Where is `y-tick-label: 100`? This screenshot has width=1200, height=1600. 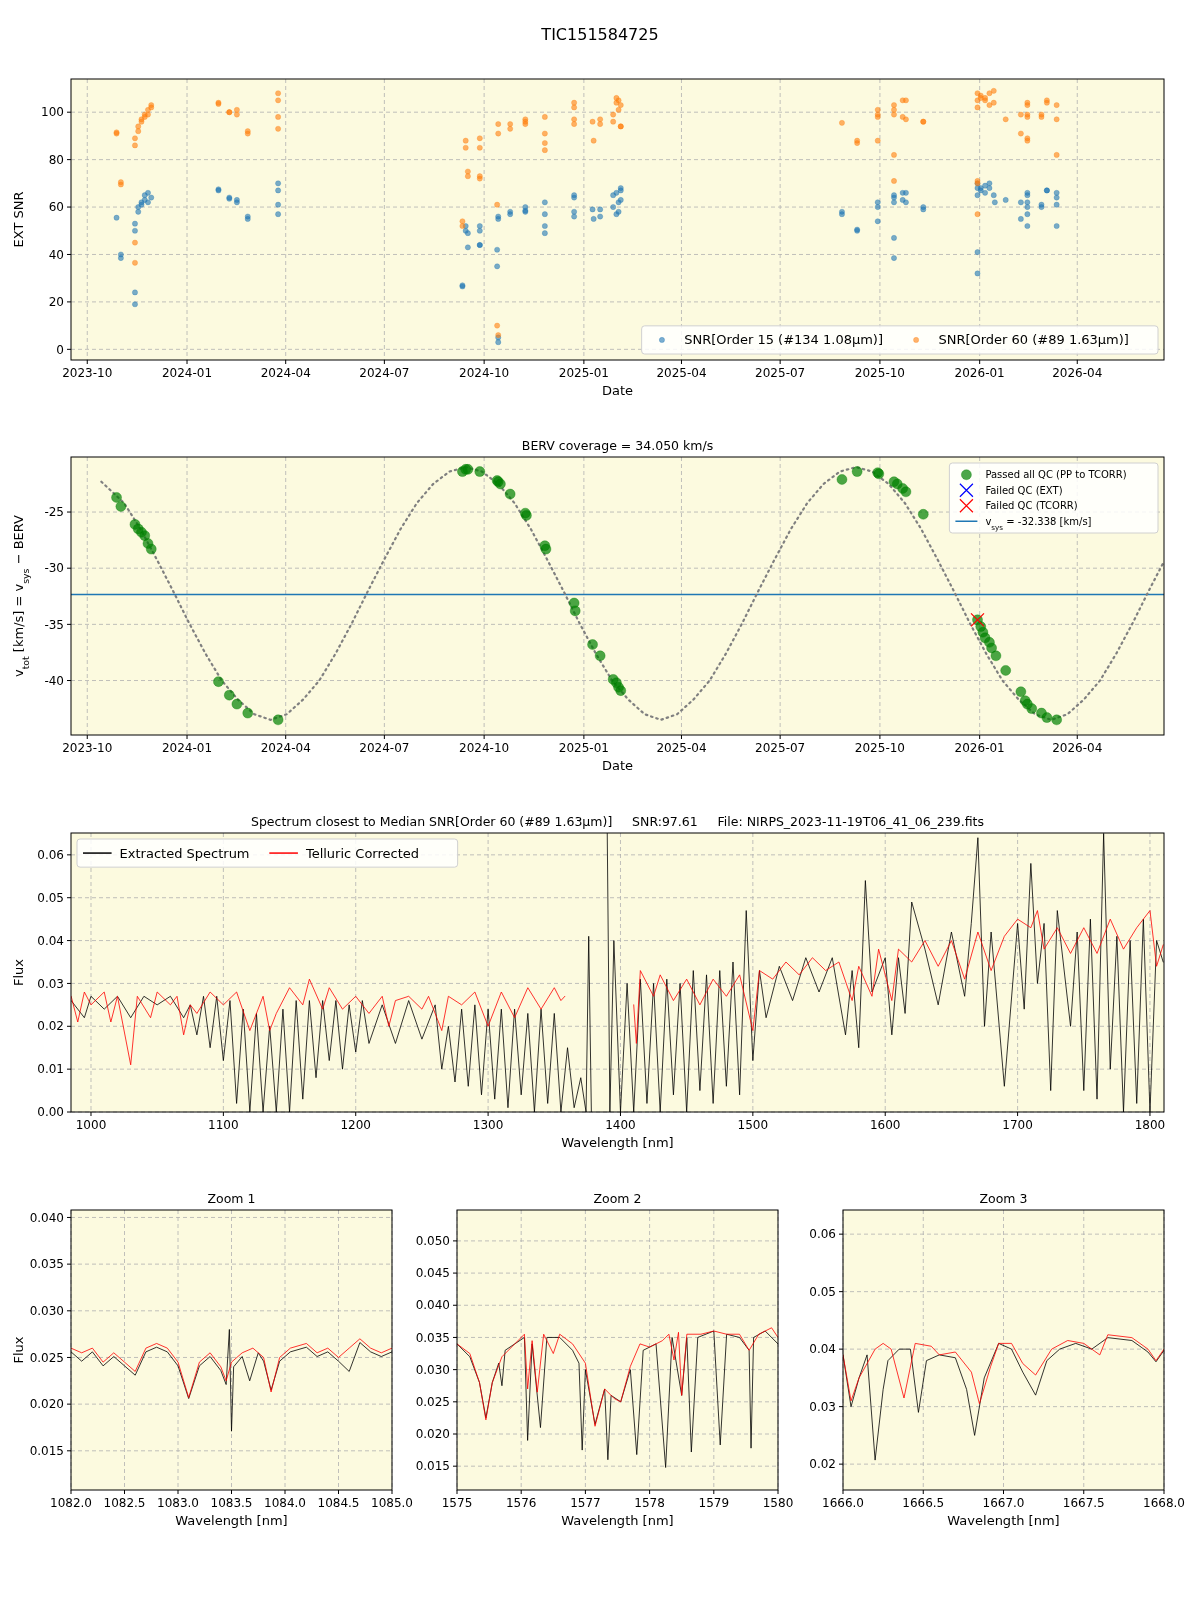
y-tick-label: 100 is located at coordinates (52, 112).